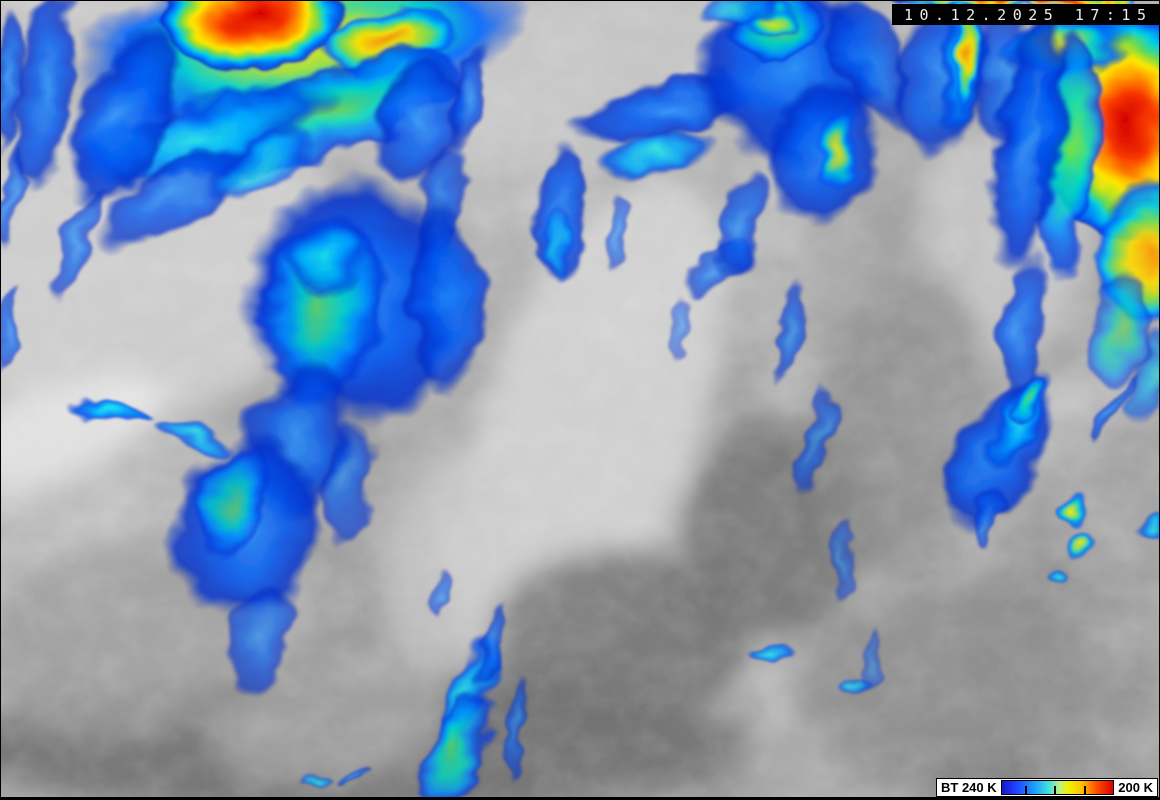 The width and height of the screenshot is (1160, 800). I want to click on timestamp-text: 10.12.2025 17:15, so click(1028, 14).